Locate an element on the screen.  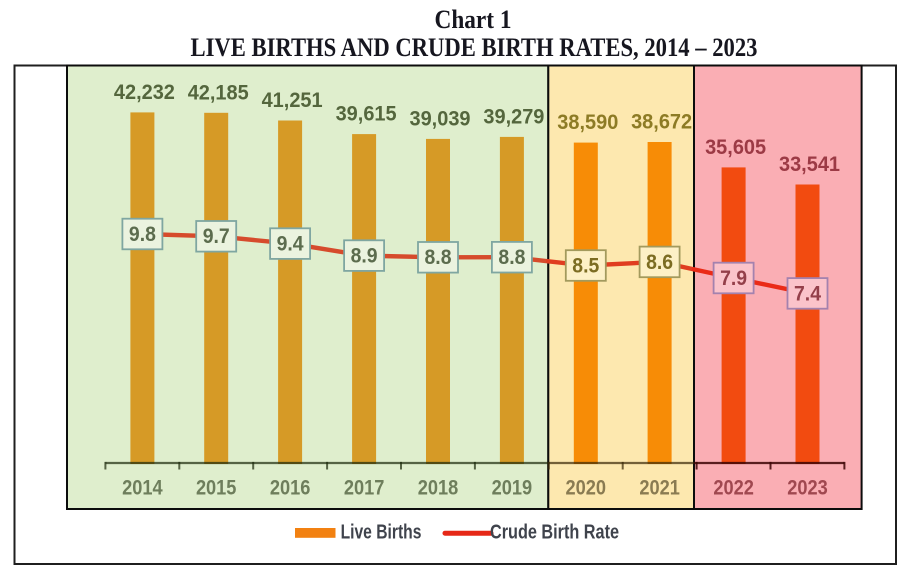
svg-text: 39,615 is located at coordinates (366, 114).